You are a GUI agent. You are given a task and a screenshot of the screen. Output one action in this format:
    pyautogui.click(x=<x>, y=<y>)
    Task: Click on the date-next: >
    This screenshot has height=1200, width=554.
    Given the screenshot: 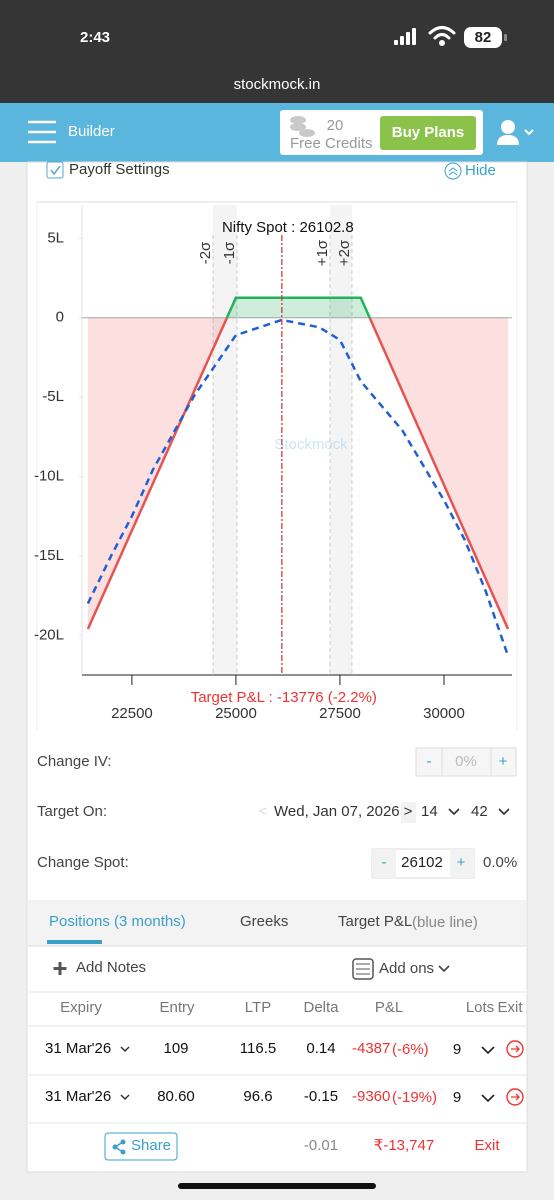 What is the action you would take?
    pyautogui.click(x=408, y=811)
    